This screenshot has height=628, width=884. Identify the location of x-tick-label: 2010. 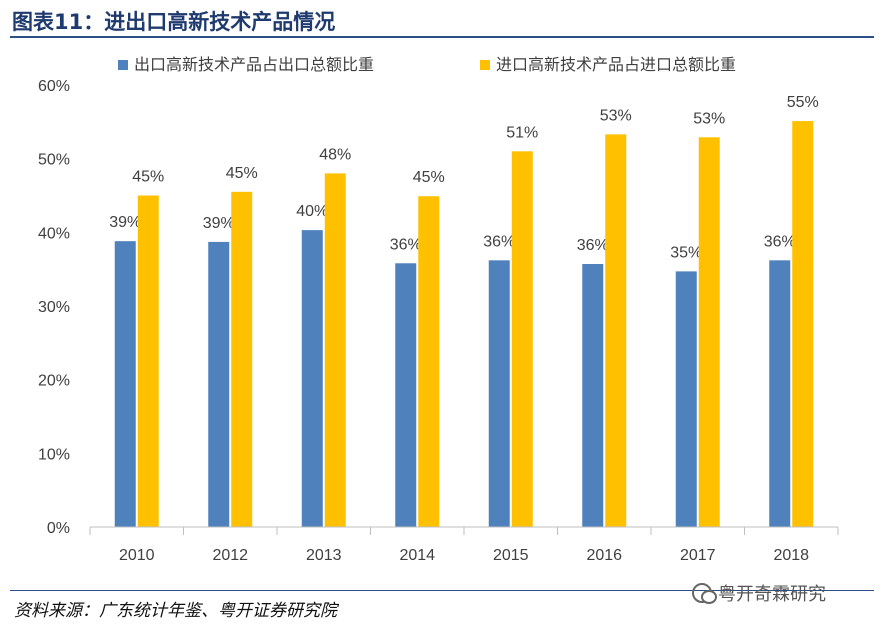
(137, 555).